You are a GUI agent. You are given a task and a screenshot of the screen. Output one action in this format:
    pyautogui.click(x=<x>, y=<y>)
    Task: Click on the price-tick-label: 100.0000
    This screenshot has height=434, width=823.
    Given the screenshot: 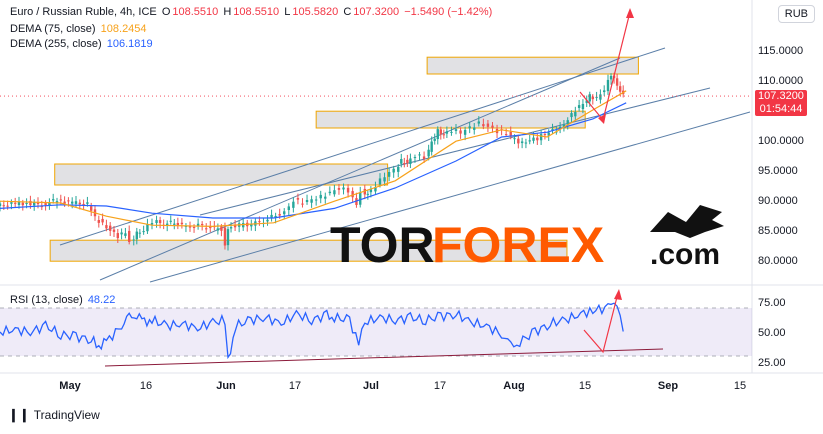 What is the action you would take?
    pyautogui.click(x=781, y=141)
    